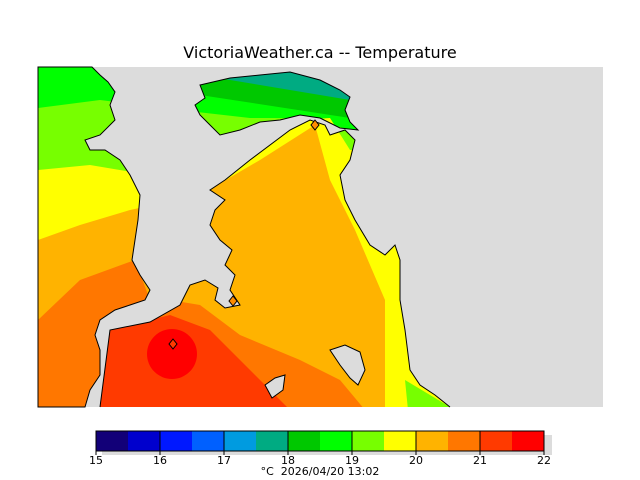 The width and height of the screenshot is (640, 480). What do you see at coordinates (480, 460) in the screenshot?
I see `colorbar-tick-label: 21` at bounding box center [480, 460].